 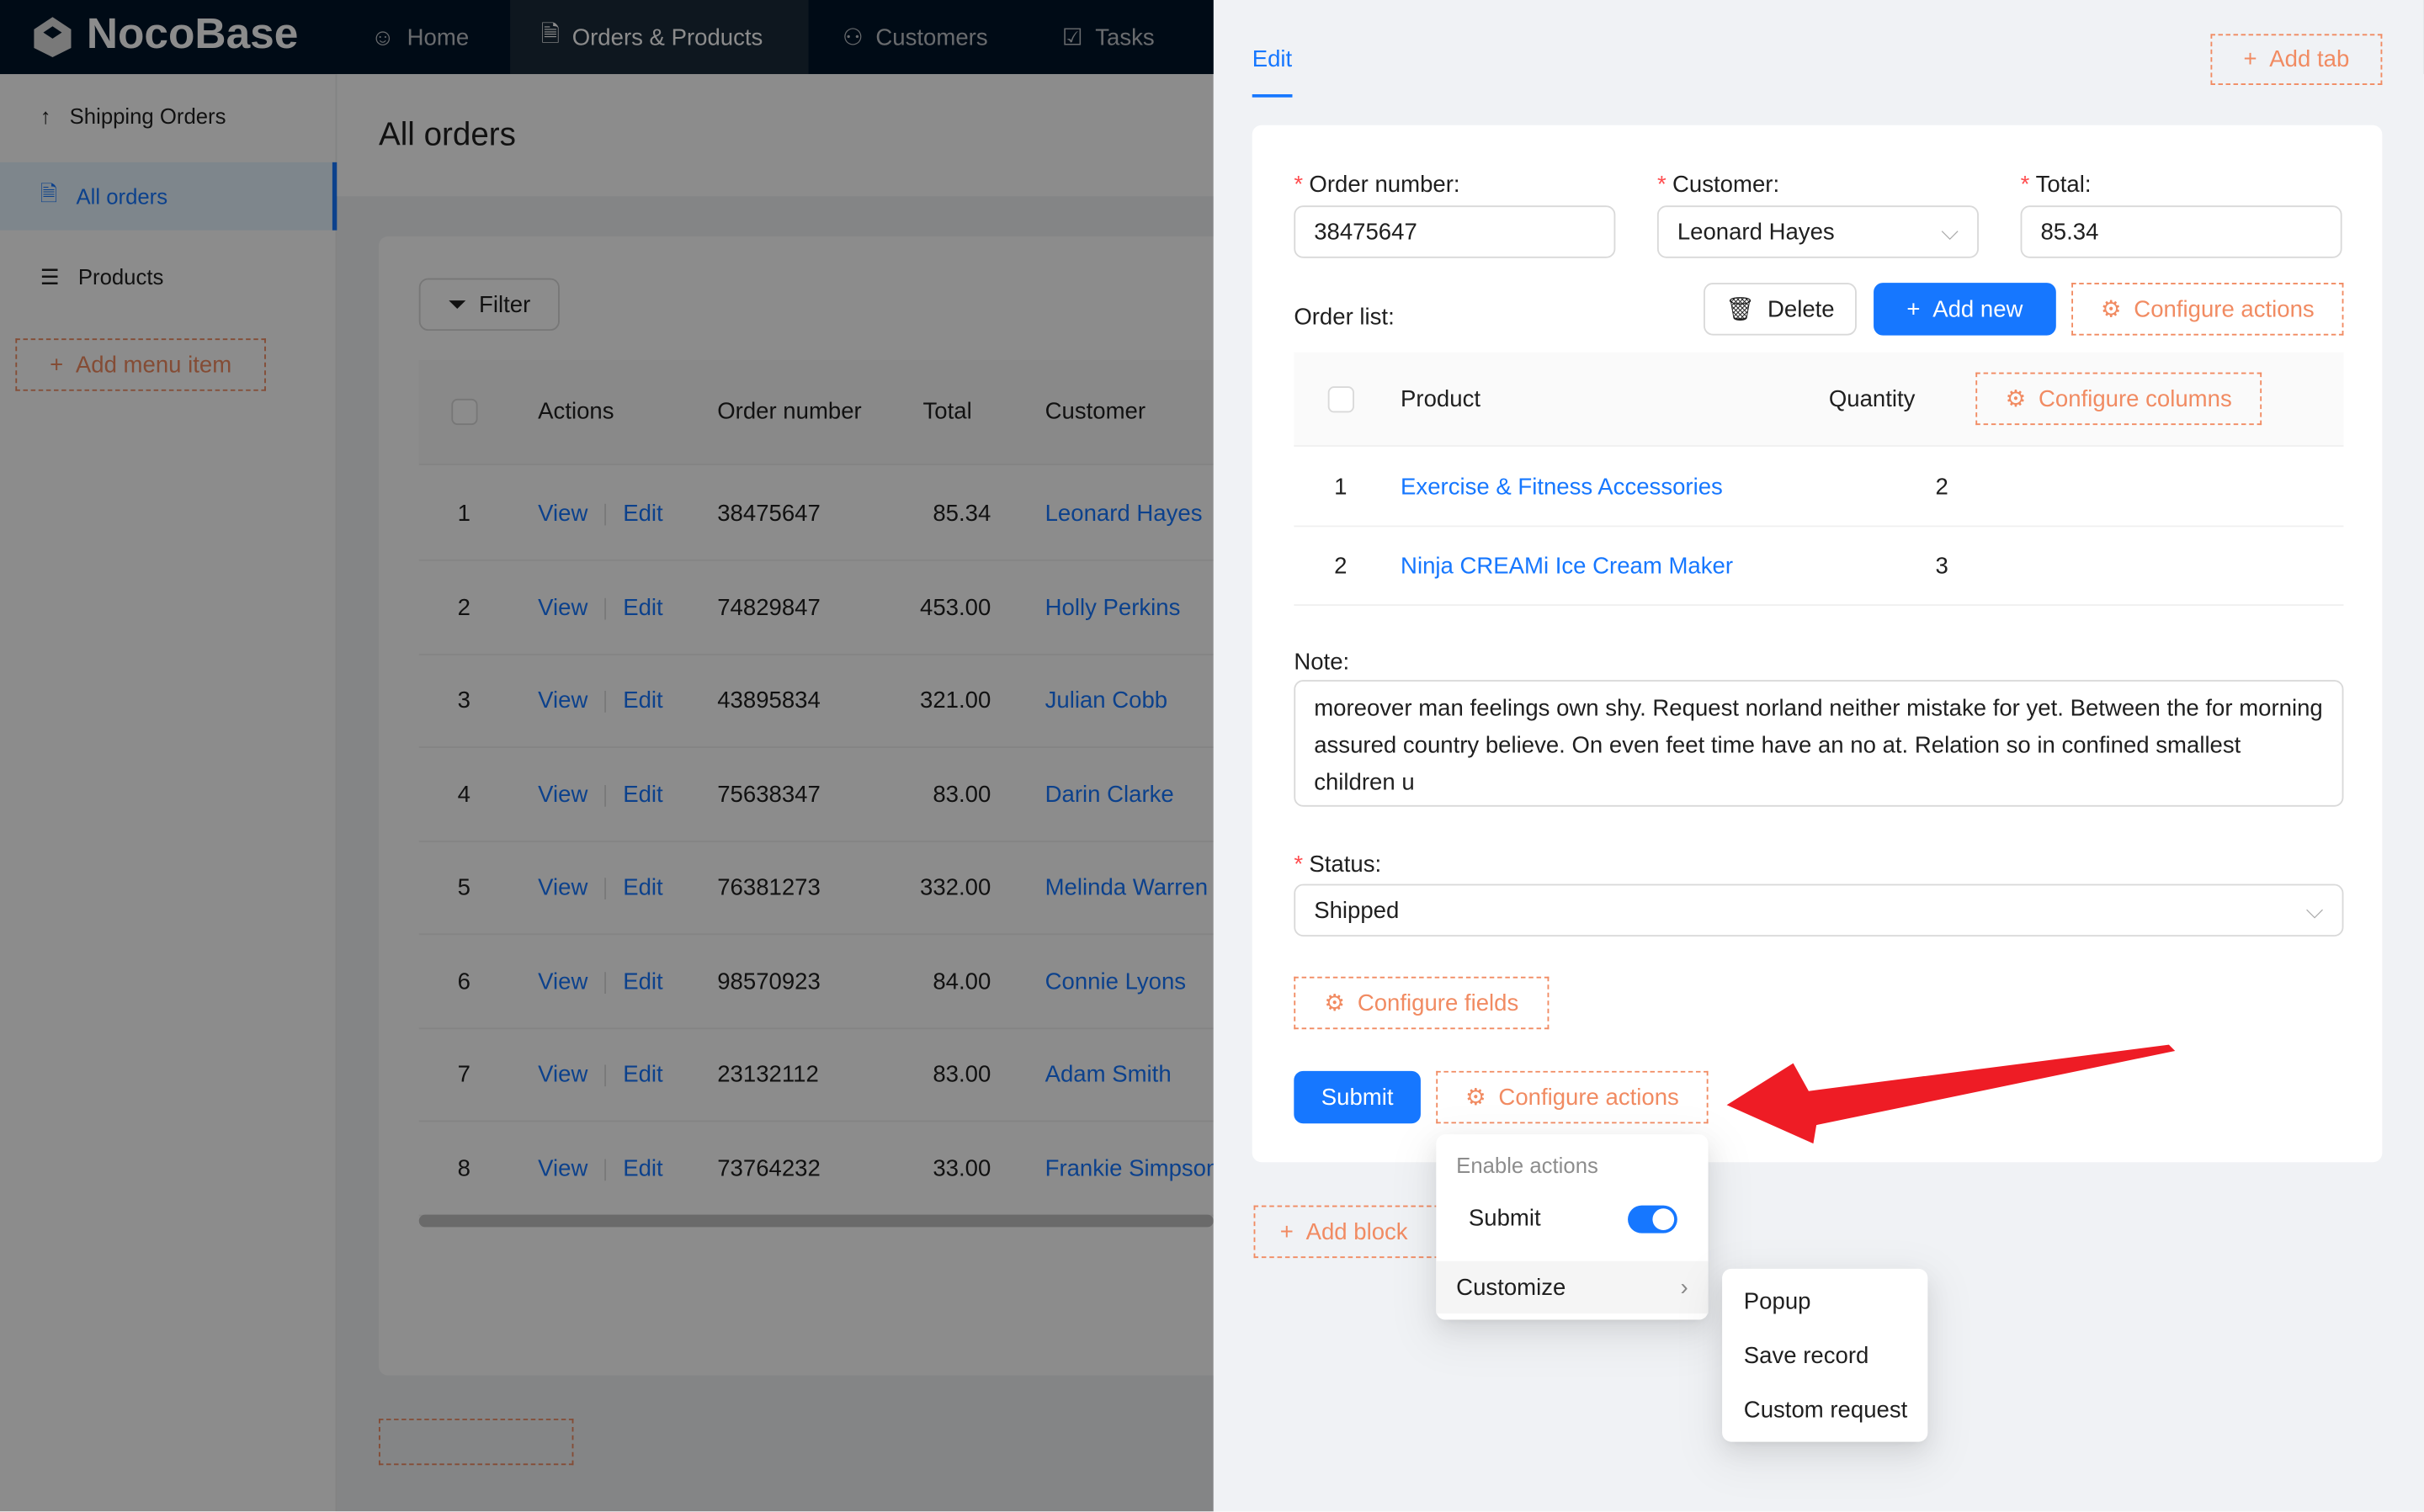 I want to click on submit-toggle, so click(x=1652, y=1219).